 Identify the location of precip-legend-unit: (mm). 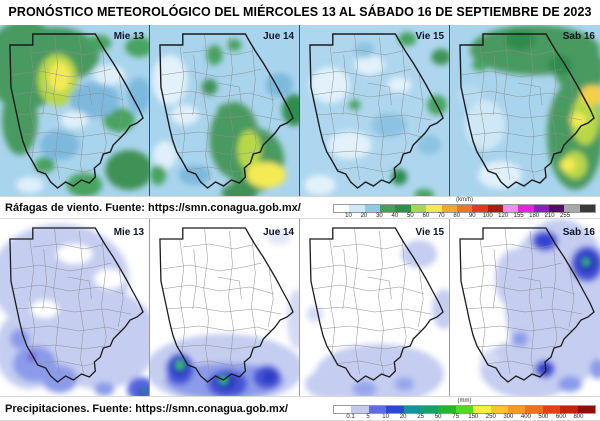
(464, 400).